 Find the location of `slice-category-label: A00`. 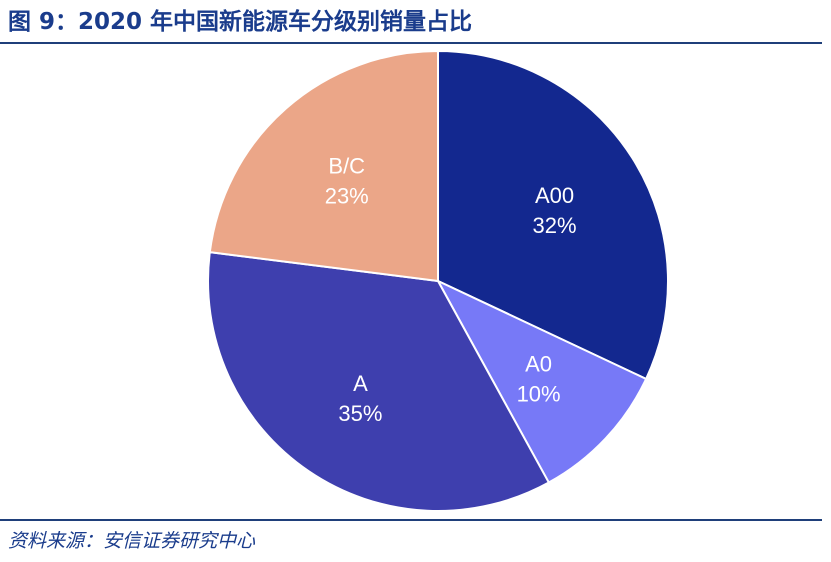

slice-category-label: A00 is located at coordinates (554, 195).